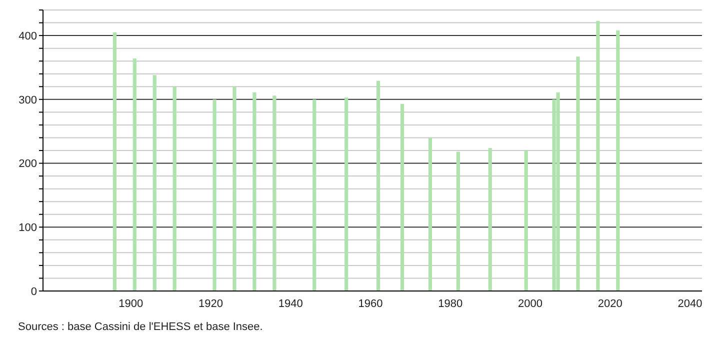 The height and width of the screenshot is (340, 710). Describe the element at coordinates (210, 304) in the screenshot. I see `x-tick-label: 1920` at that location.